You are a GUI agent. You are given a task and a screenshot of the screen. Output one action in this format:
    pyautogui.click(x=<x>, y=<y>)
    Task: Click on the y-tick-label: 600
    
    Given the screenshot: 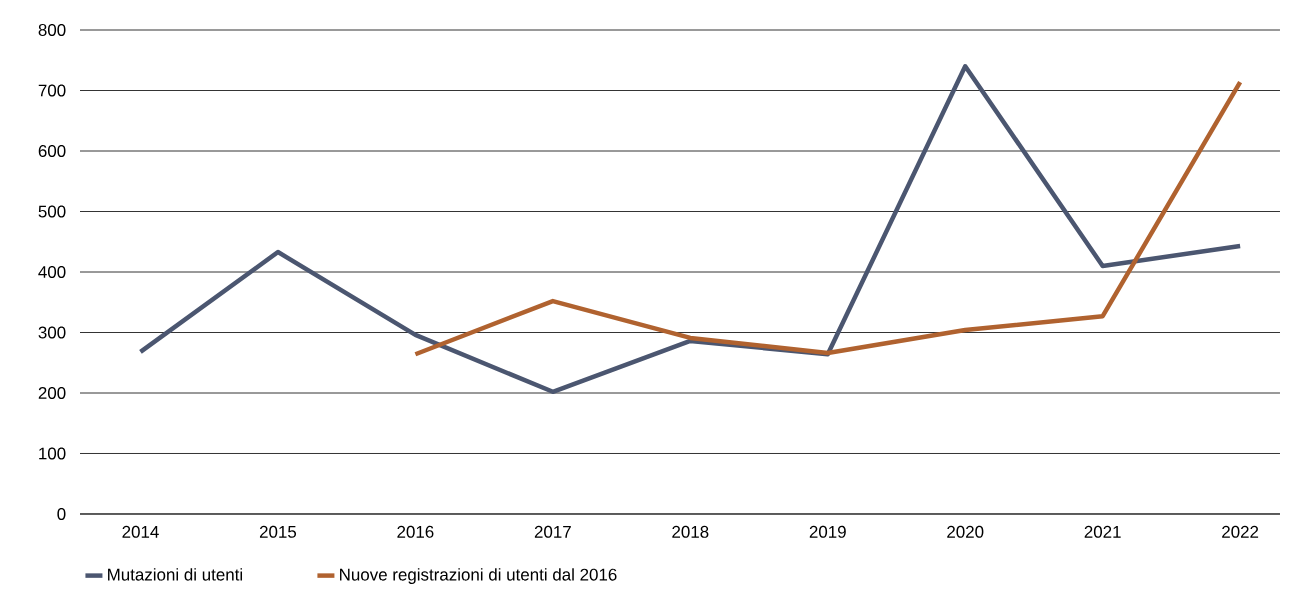 What is the action you would take?
    pyautogui.click(x=52, y=151)
    